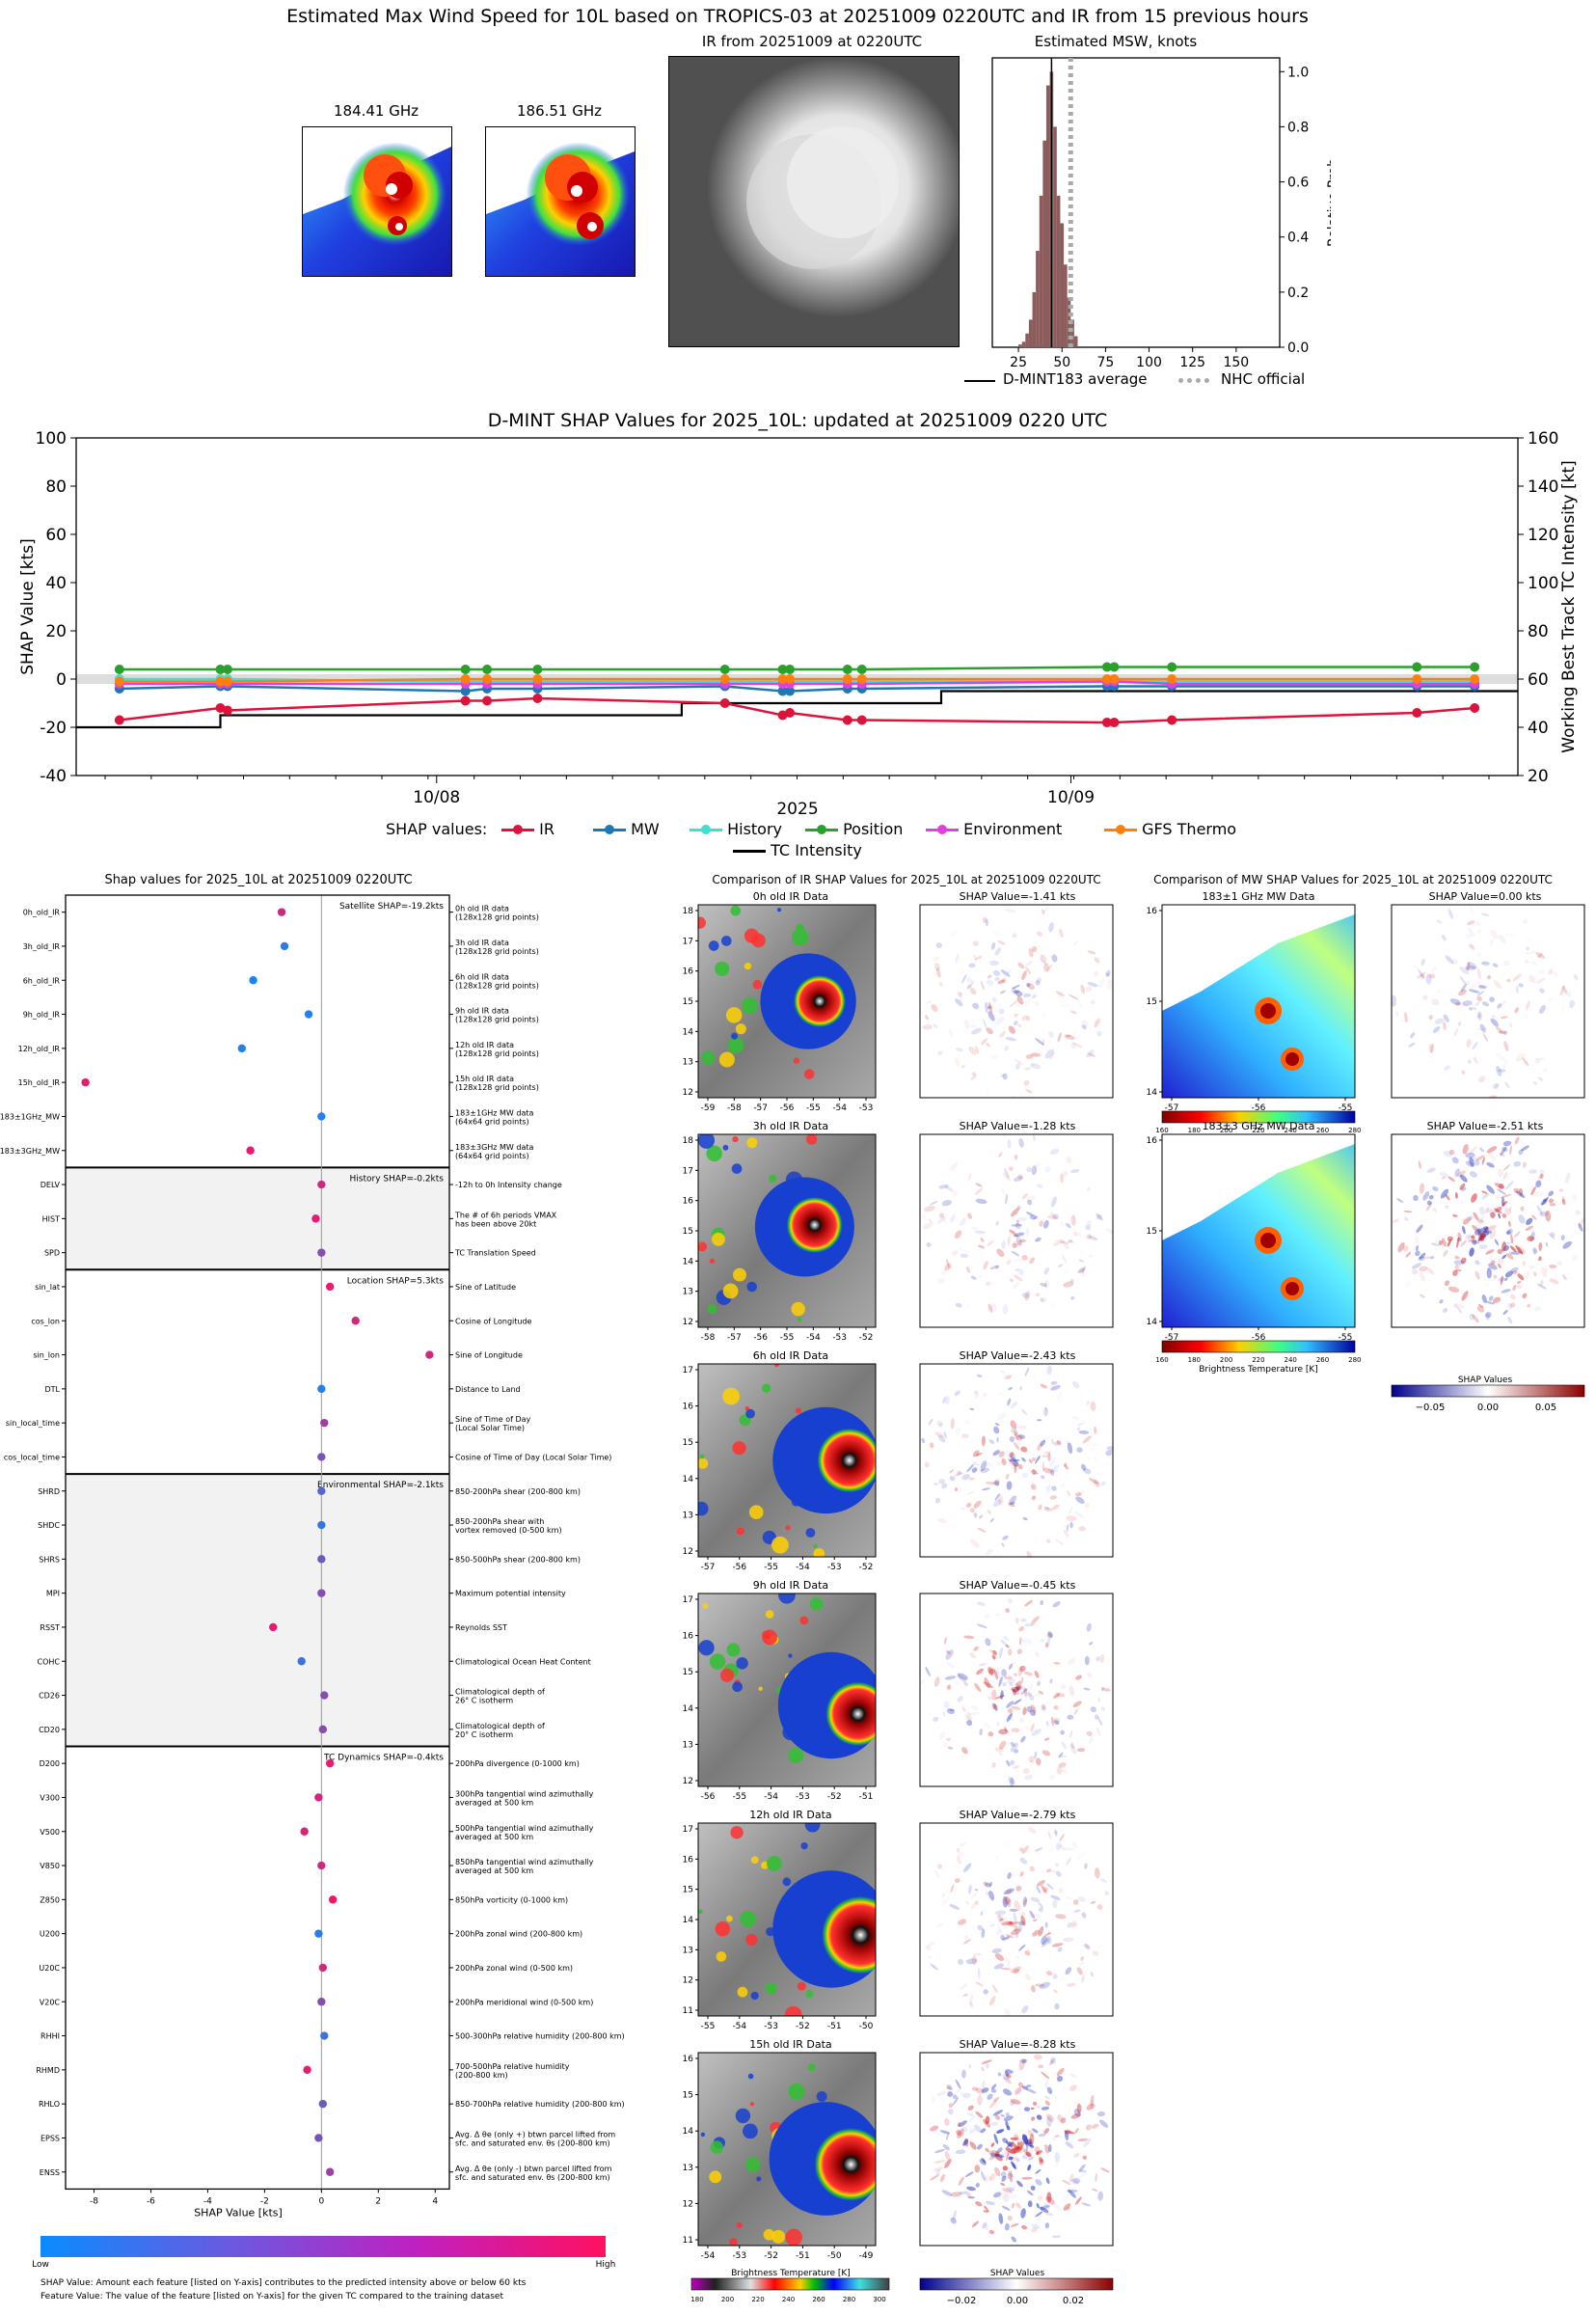  Describe the element at coordinates (485, 1045) in the screenshot. I see `feat-row-desc: 12h old IR data` at that location.